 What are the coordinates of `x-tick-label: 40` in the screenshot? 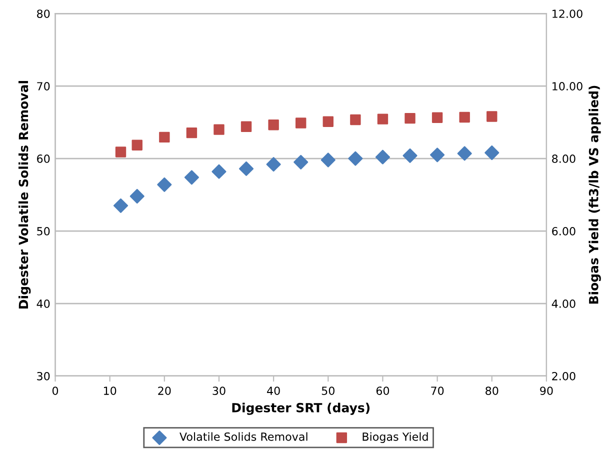 It's located at (273, 391).